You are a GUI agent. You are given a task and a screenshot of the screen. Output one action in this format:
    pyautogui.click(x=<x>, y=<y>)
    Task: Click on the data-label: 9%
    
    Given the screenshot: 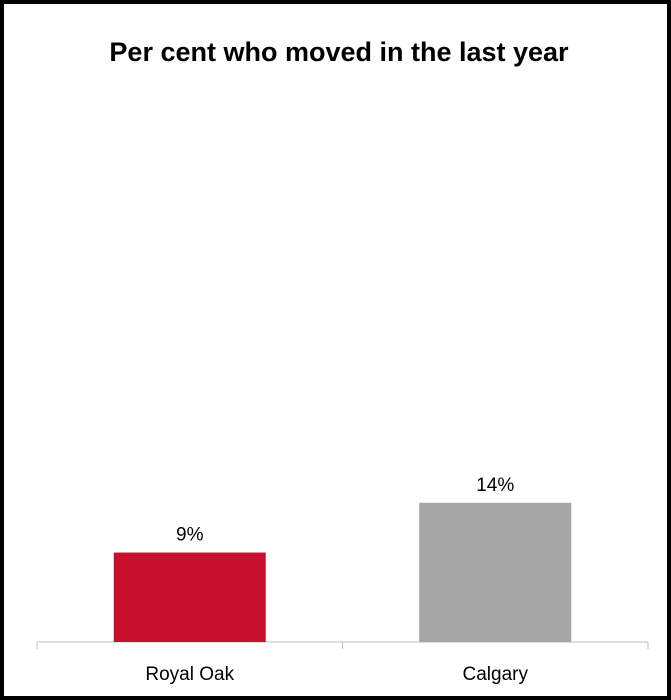 What is the action you would take?
    pyautogui.click(x=190, y=535)
    